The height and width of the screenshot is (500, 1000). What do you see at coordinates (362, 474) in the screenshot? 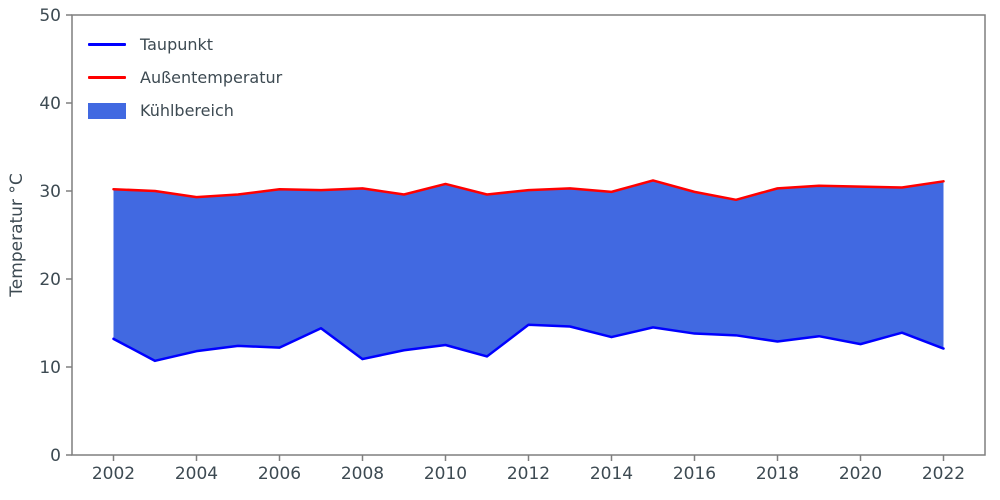
I see `x-axis-tick-label: 2008` at bounding box center [362, 474].